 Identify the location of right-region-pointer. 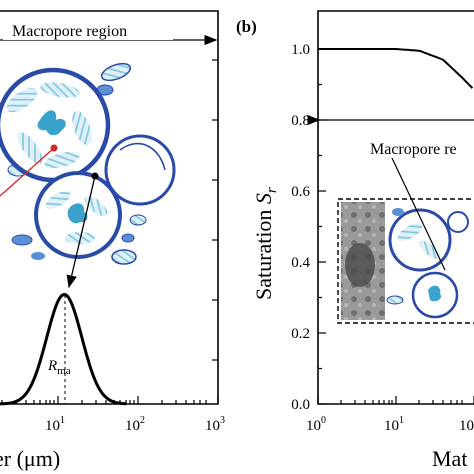
(418, 214).